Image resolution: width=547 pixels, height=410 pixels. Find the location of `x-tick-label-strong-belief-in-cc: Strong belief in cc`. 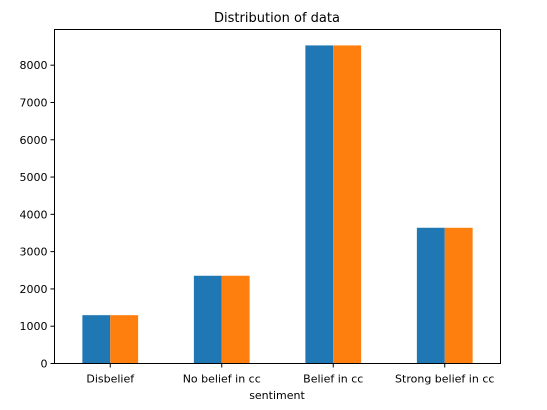

x-tick-label-strong-belief-in-cc: Strong belief in cc is located at coordinates (444, 379).